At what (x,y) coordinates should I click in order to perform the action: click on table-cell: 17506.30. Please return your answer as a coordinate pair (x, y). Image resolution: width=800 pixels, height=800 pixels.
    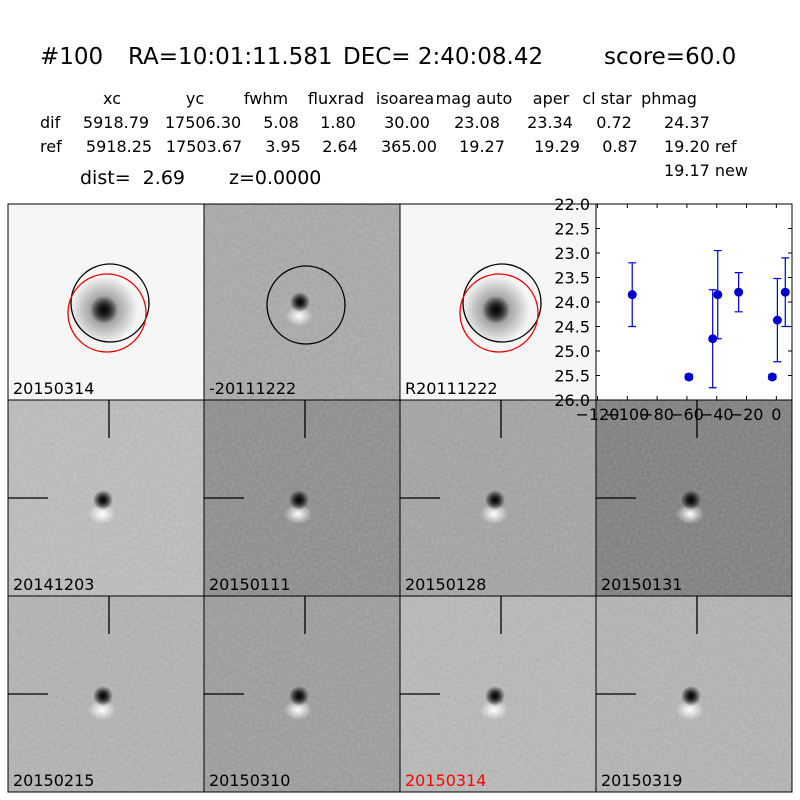
    Looking at the image, I should click on (203, 122).